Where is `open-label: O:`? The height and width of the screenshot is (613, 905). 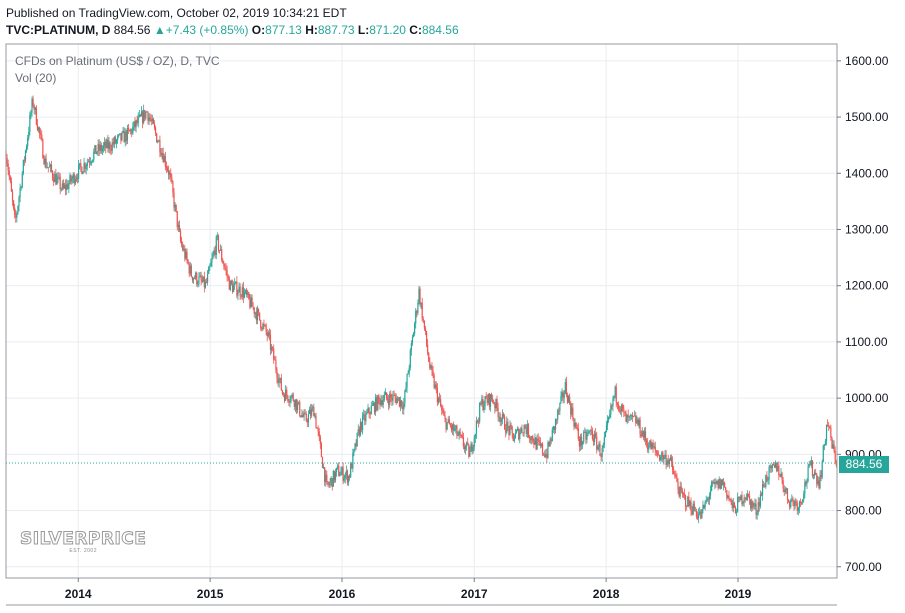
open-label: O: is located at coordinates (258, 30).